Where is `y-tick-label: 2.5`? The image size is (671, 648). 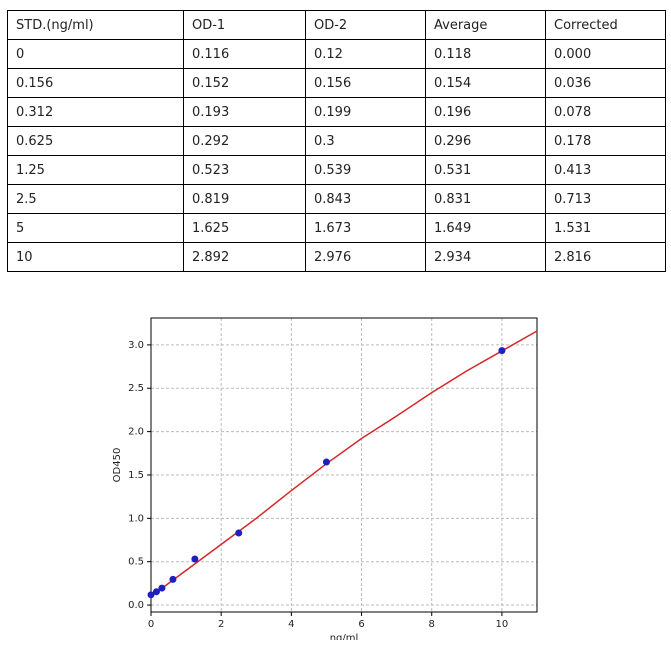 y-tick-label: 2.5 is located at coordinates (136, 388).